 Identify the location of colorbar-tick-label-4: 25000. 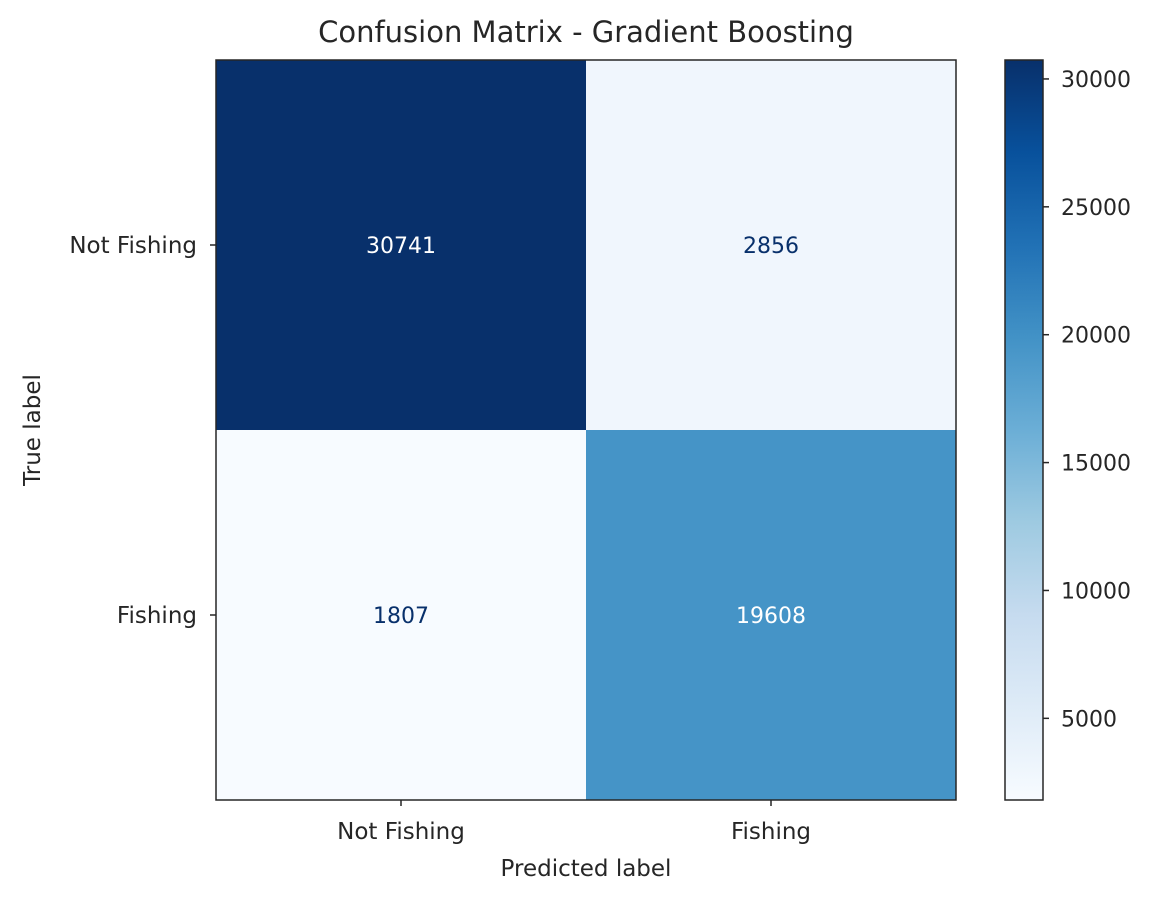
(1096, 208).